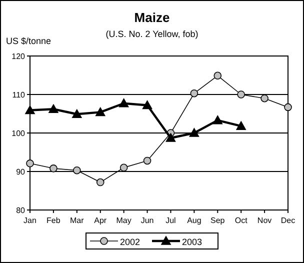 Image resolution: width=304 pixels, height=263 pixels. What do you see at coordinates (152, 34) in the screenshot?
I see `chart-subtitle: (U.S. No. 2 Yellow, fob)` at bounding box center [152, 34].